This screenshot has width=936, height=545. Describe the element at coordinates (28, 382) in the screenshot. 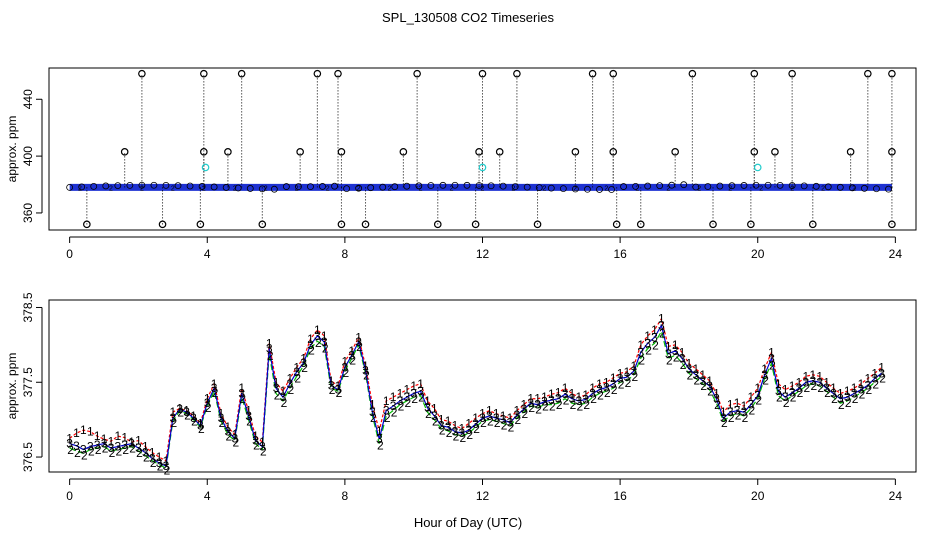

I see `bottom-y-tick-label: 377.5` at that location.